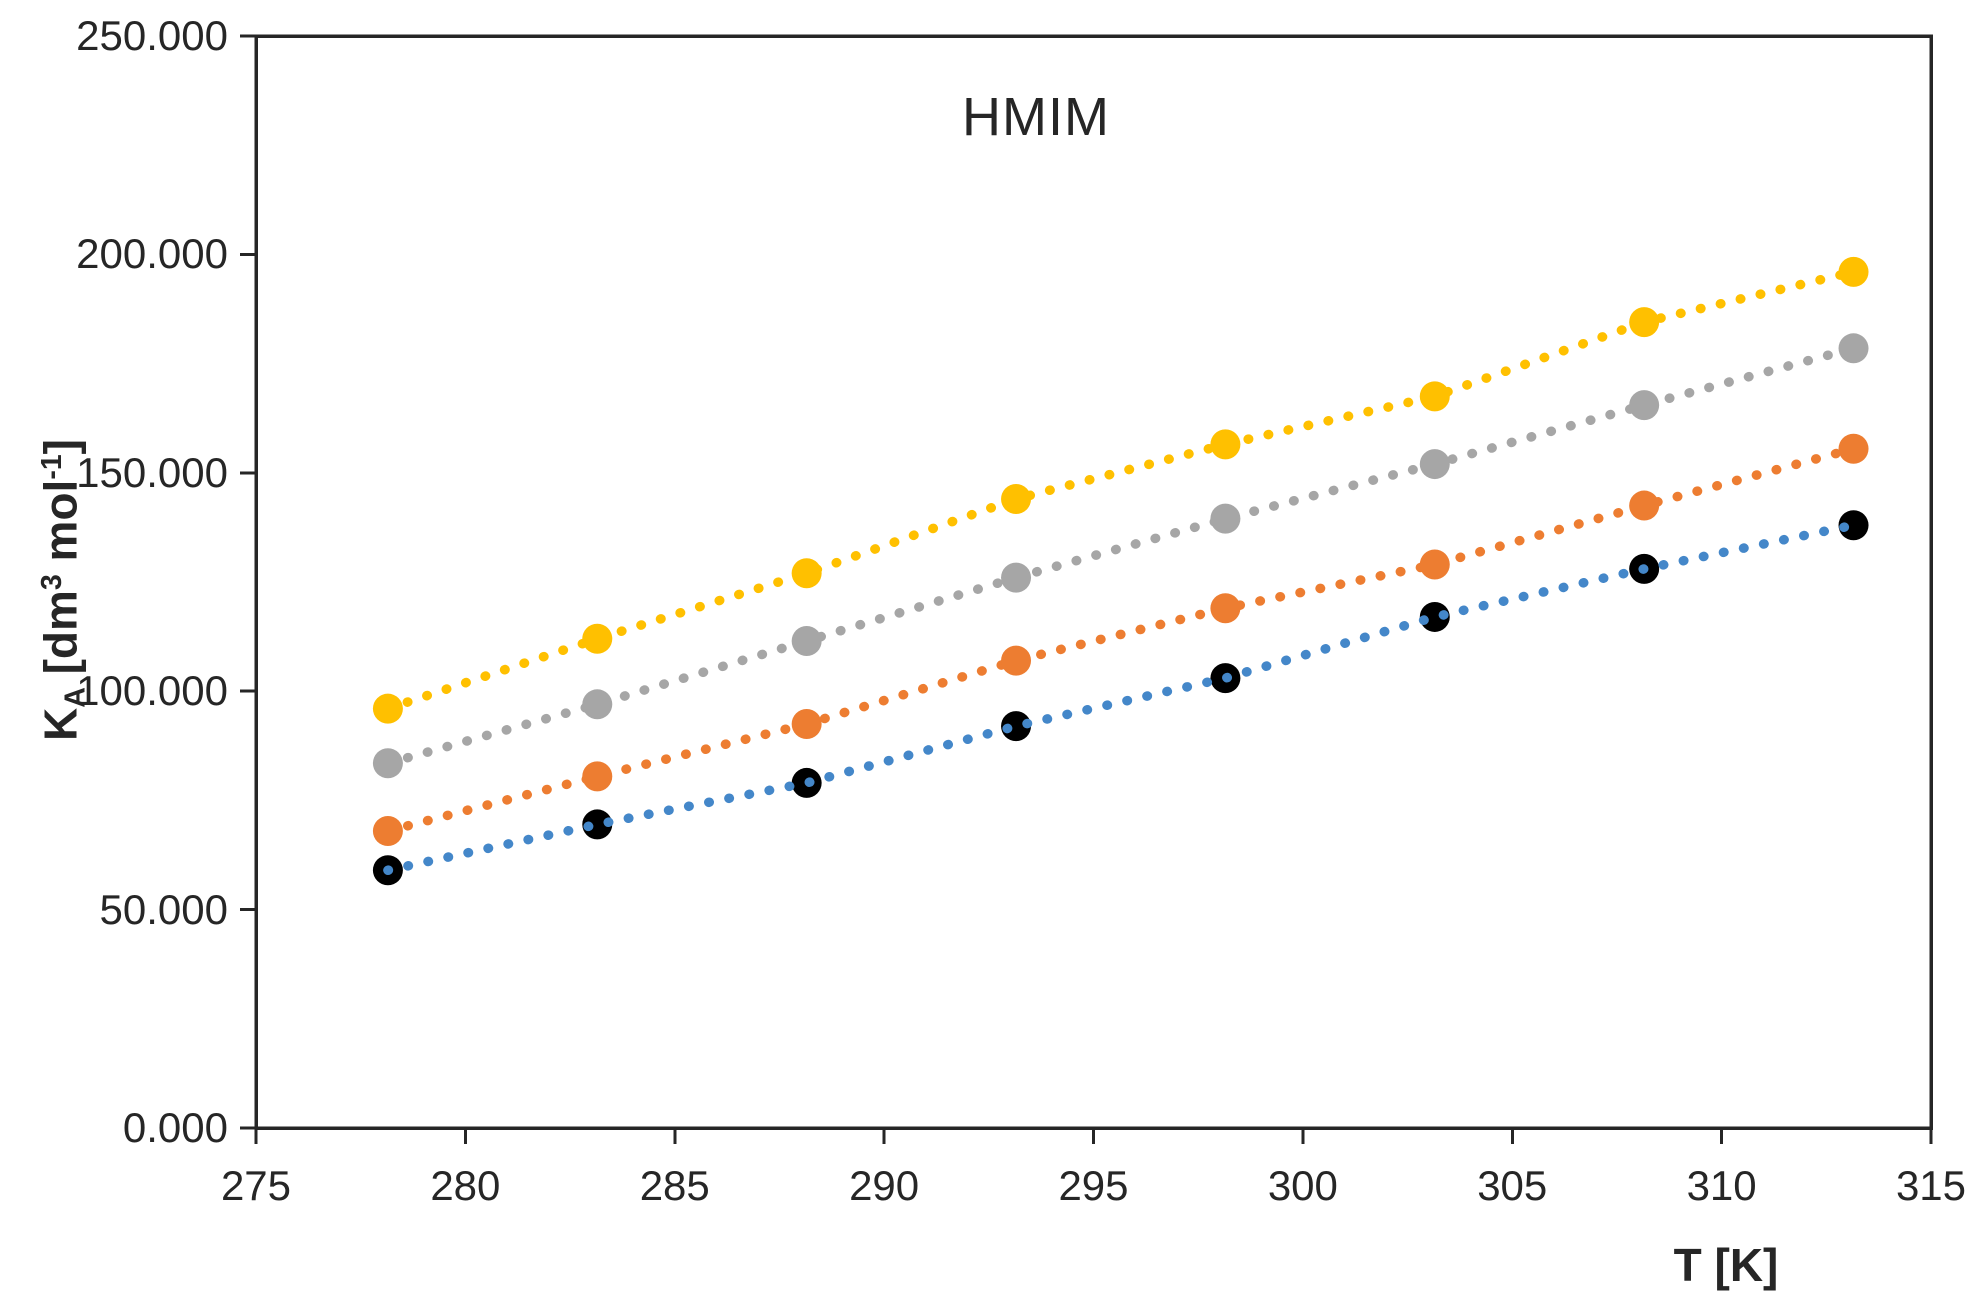  I want to click on x-tick-label: 280, so click(465, 1185).